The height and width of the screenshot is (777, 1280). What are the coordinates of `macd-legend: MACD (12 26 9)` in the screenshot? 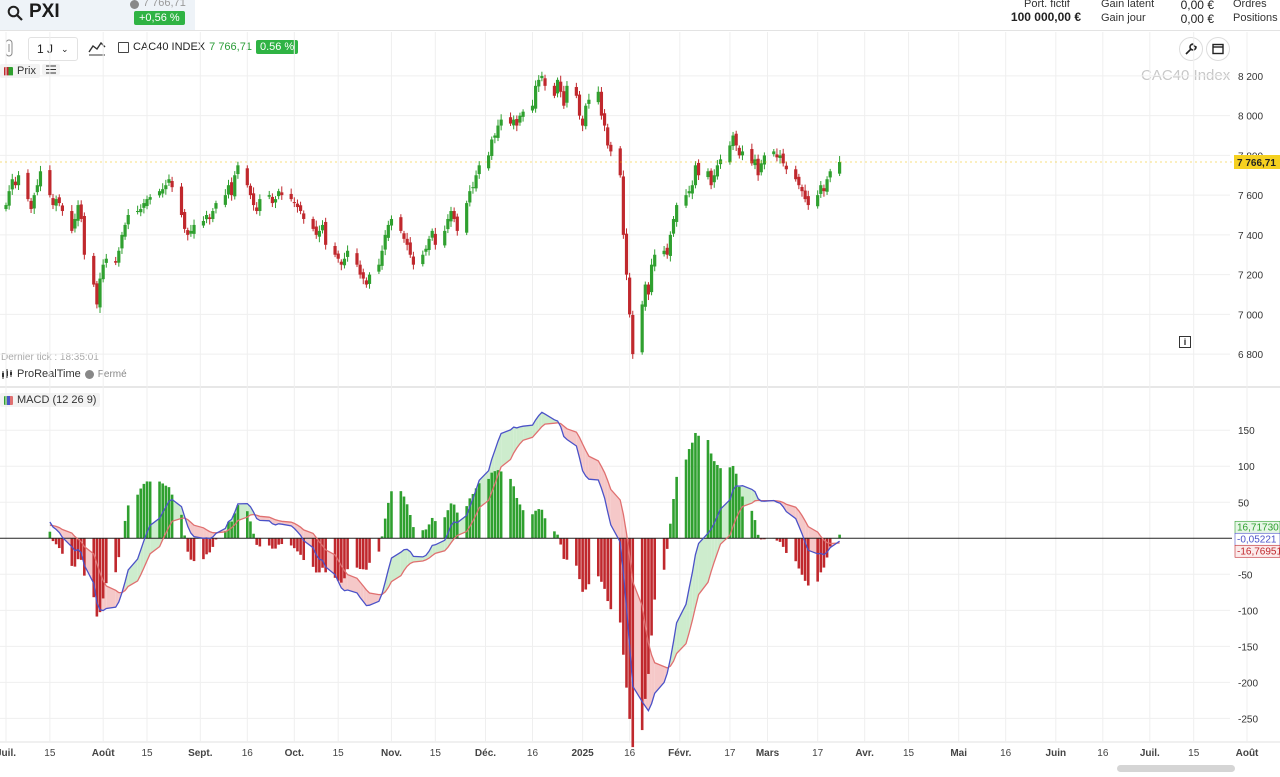 It's located at (50, 400).